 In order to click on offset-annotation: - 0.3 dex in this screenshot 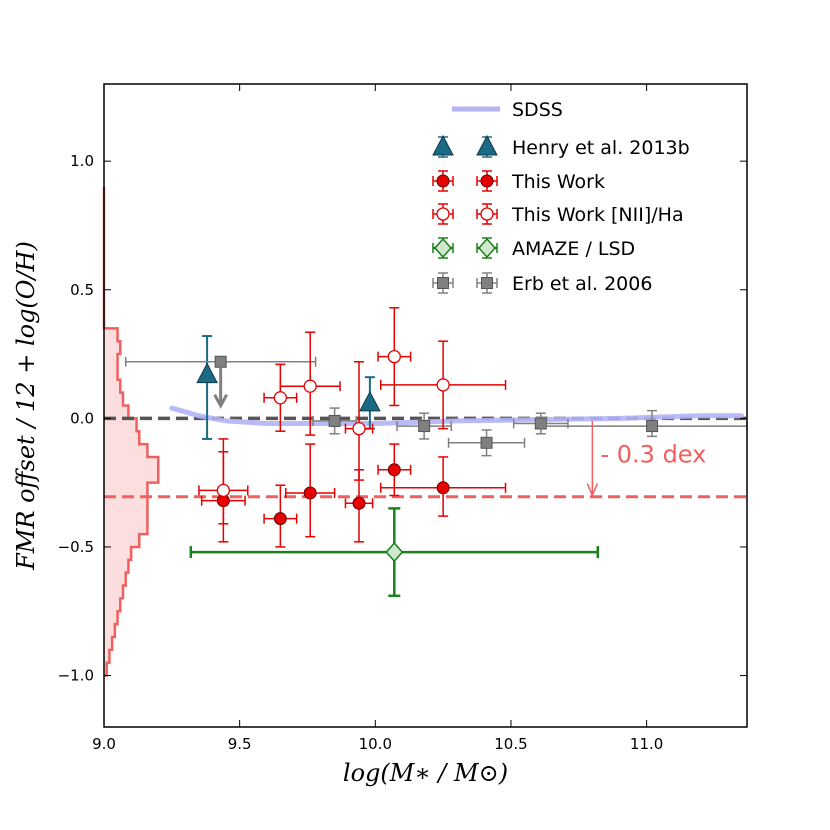, I will do `click(653, 454)`.